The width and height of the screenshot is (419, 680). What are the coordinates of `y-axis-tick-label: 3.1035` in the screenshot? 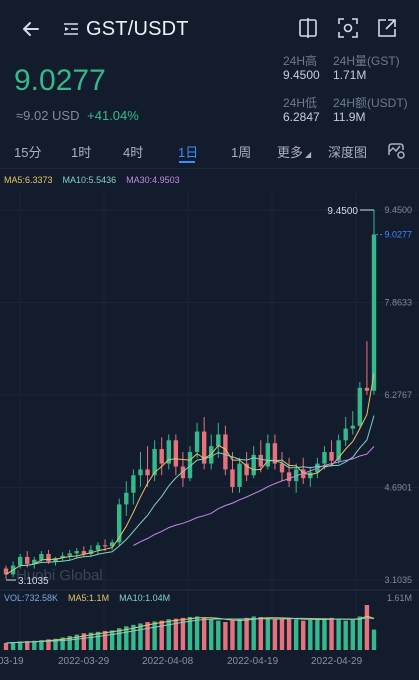 It's located at (398, 580).